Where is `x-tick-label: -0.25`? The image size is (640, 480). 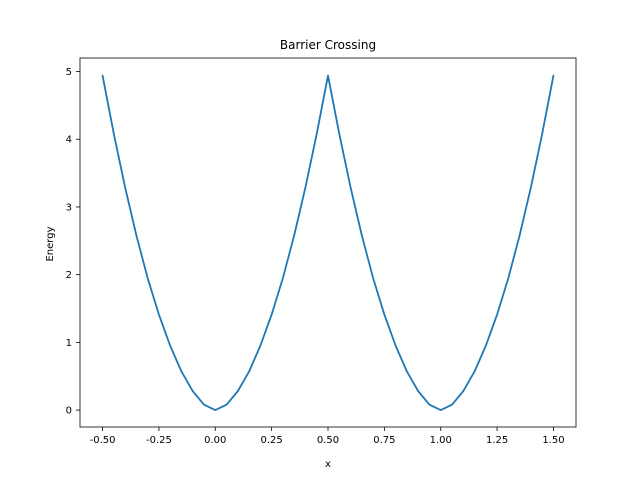
x-tick-label: -0.25 is located at coordinates (159, 440).